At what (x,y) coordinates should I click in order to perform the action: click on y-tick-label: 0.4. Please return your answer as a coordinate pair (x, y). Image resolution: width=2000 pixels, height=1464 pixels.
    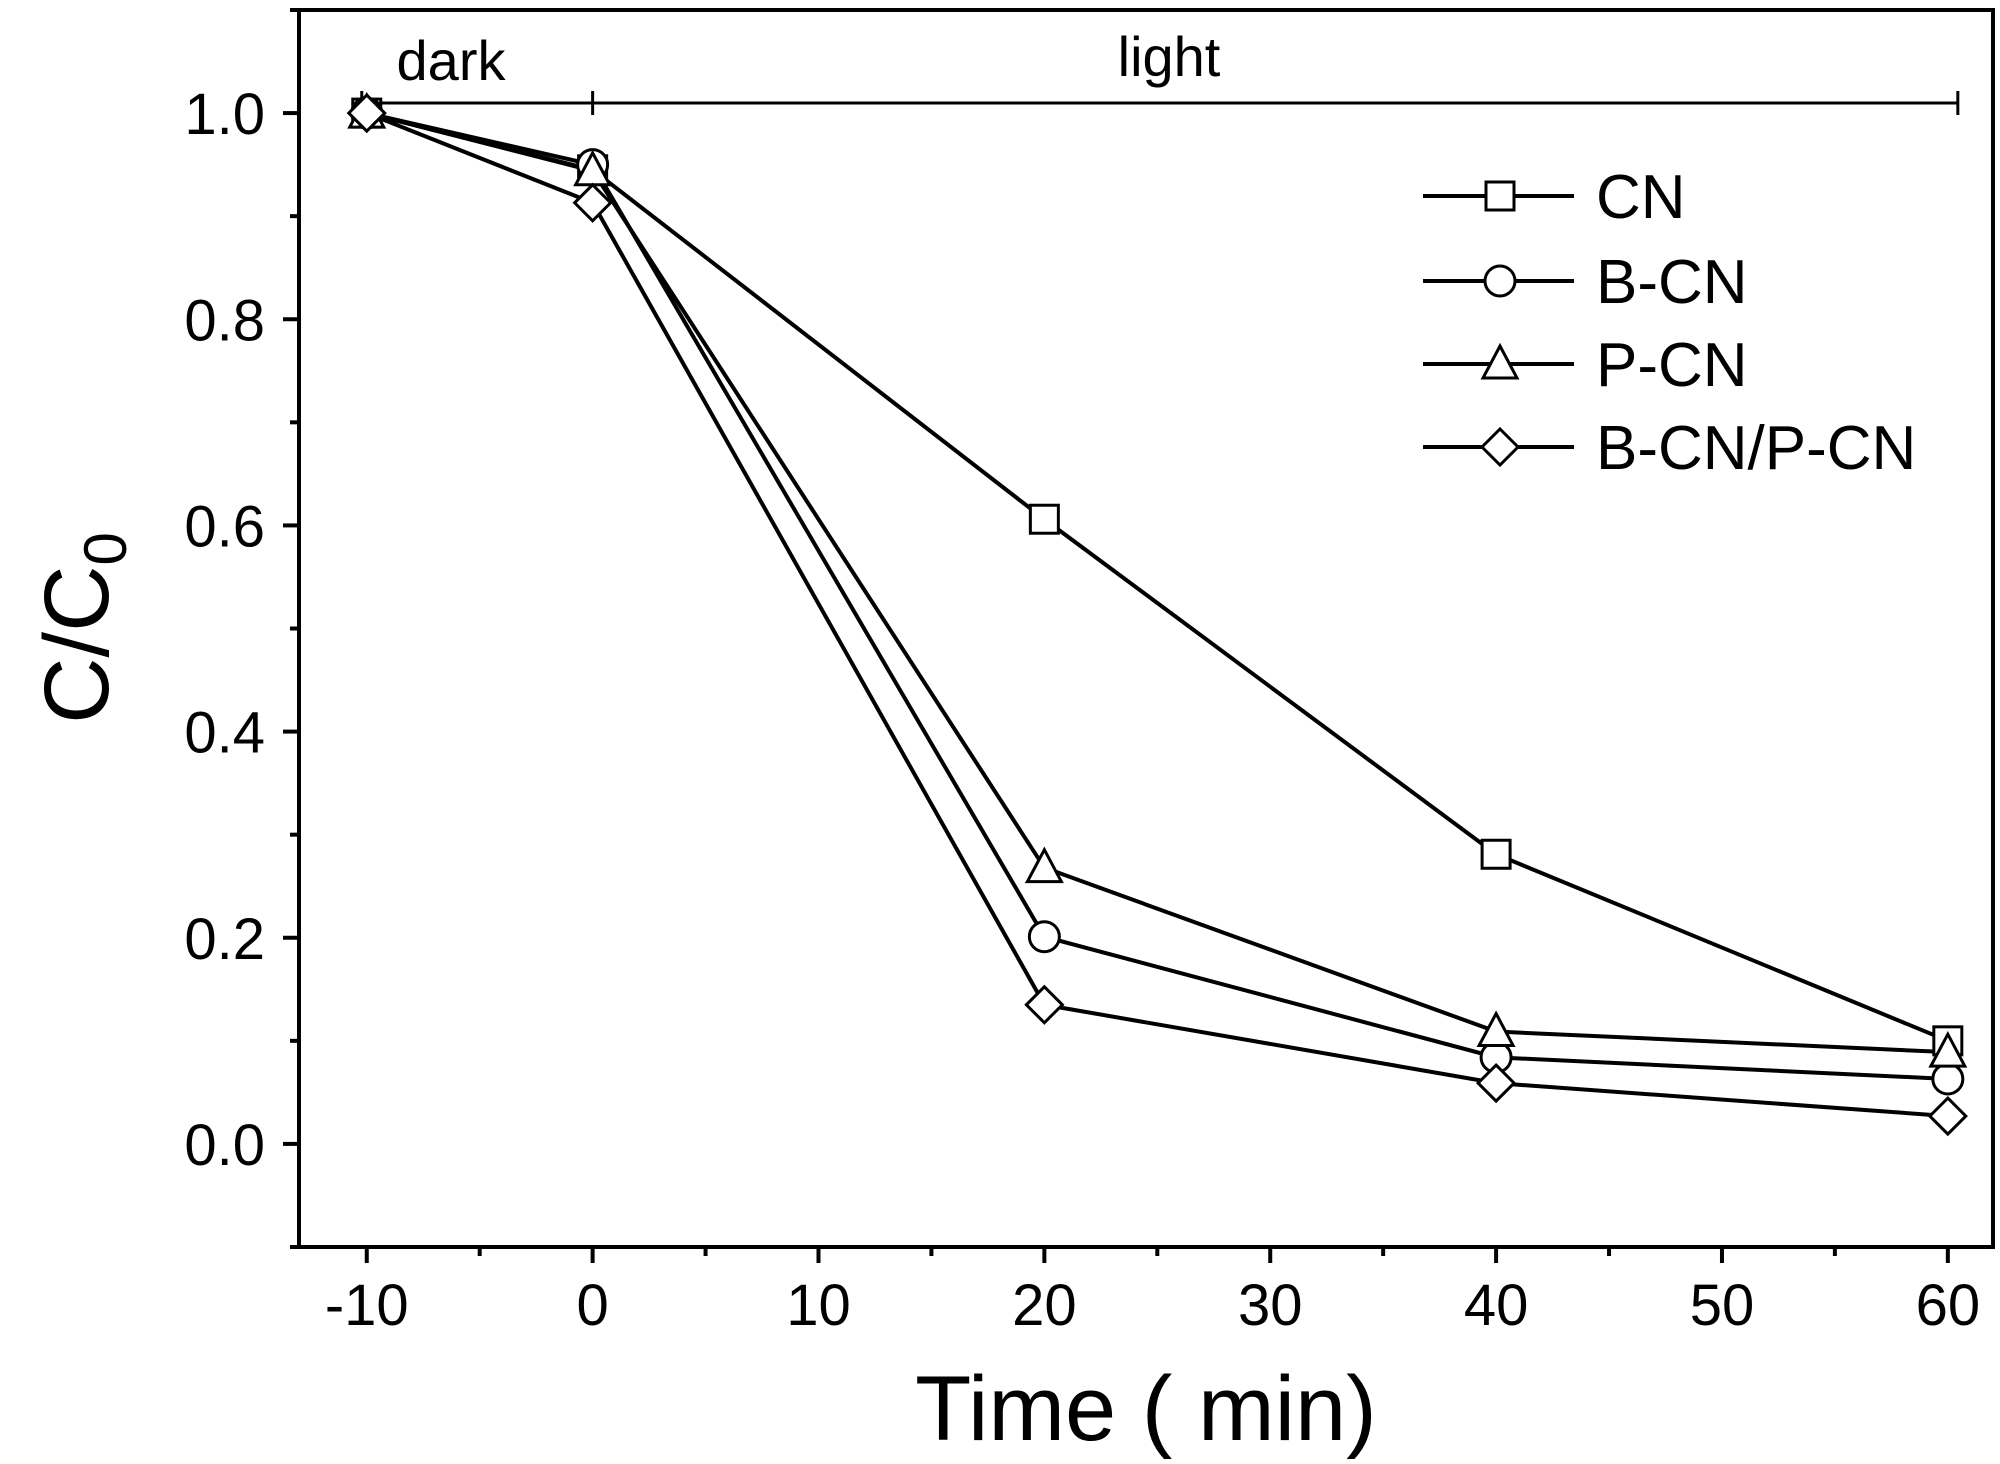
    Looking at the image, I should click on (224, 733).